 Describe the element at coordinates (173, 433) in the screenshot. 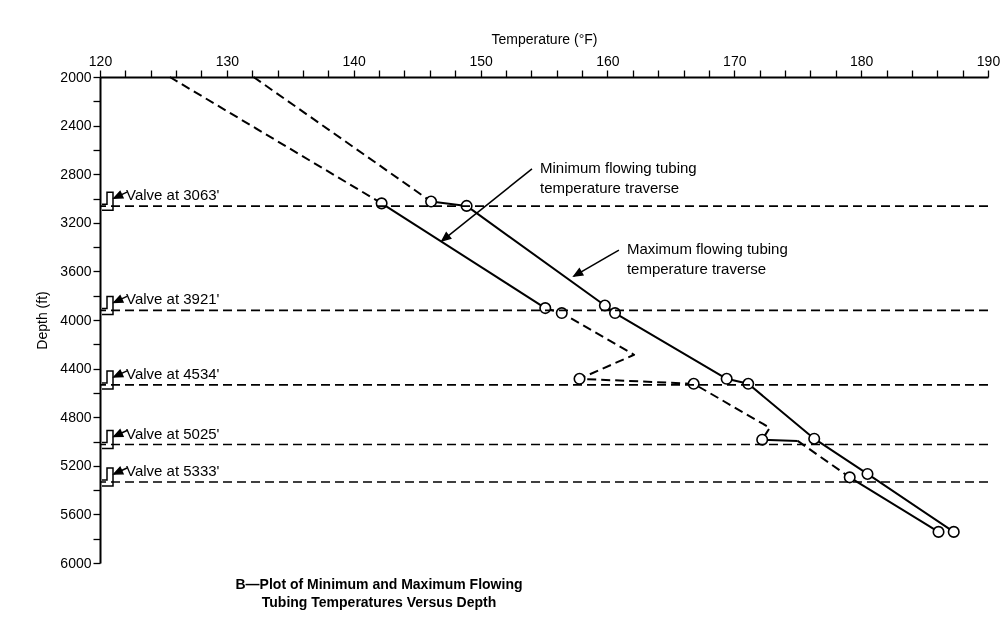

I see `ref-line-label: Valve at 5025'` at that location.